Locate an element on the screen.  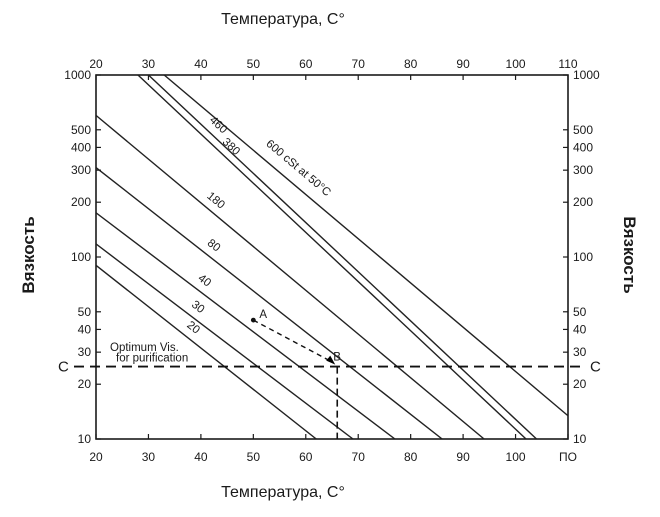
top-axis-title: Температура, С° is located at coordinates (283, 19).